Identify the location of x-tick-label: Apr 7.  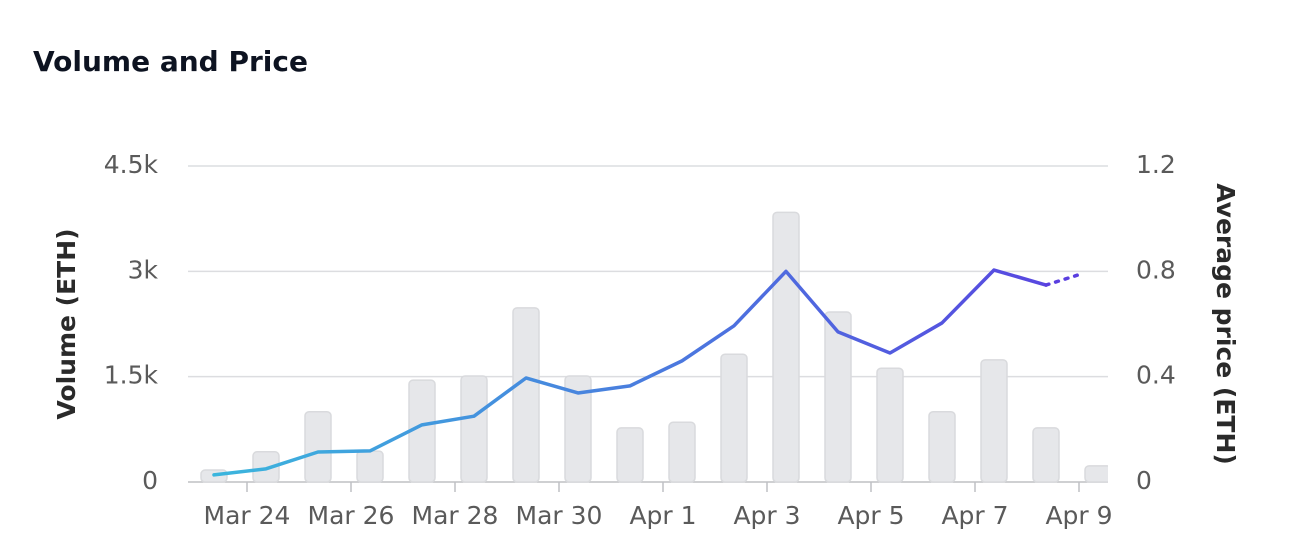
(974, 515).